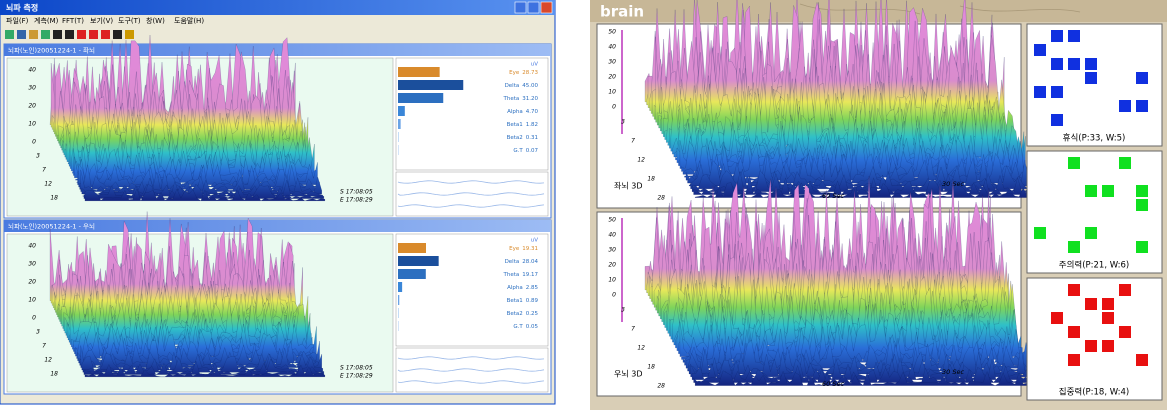 The width and height of the screenshot is (1167, 416). Describe the element at coordinates (522, 138) in the screenshot. I see `band-label: Beta2 0.31` at that location.